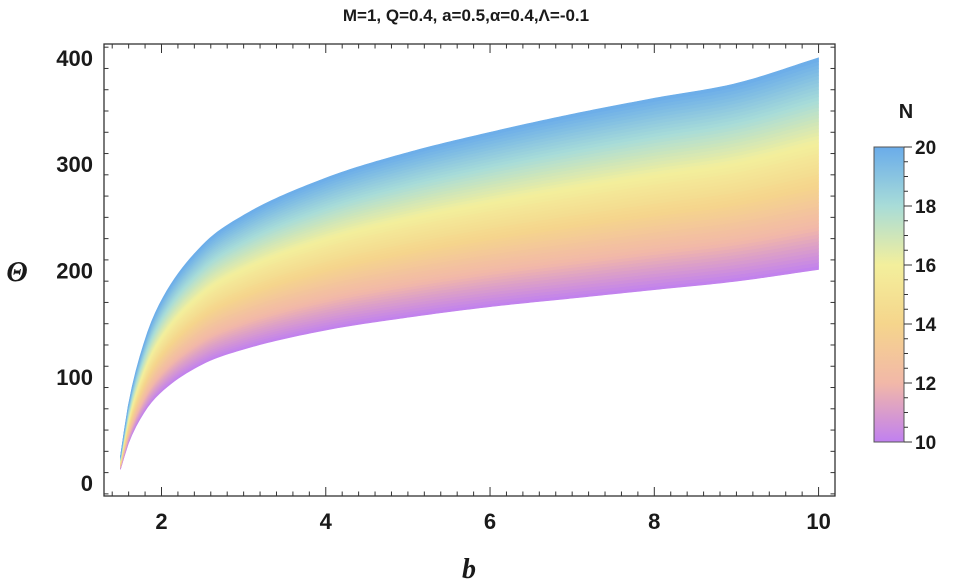  What do you see at coordinates (925, 266) in the screenshot?
I see `colorbar-tick-label: 16` at bounding box center [925, 266].